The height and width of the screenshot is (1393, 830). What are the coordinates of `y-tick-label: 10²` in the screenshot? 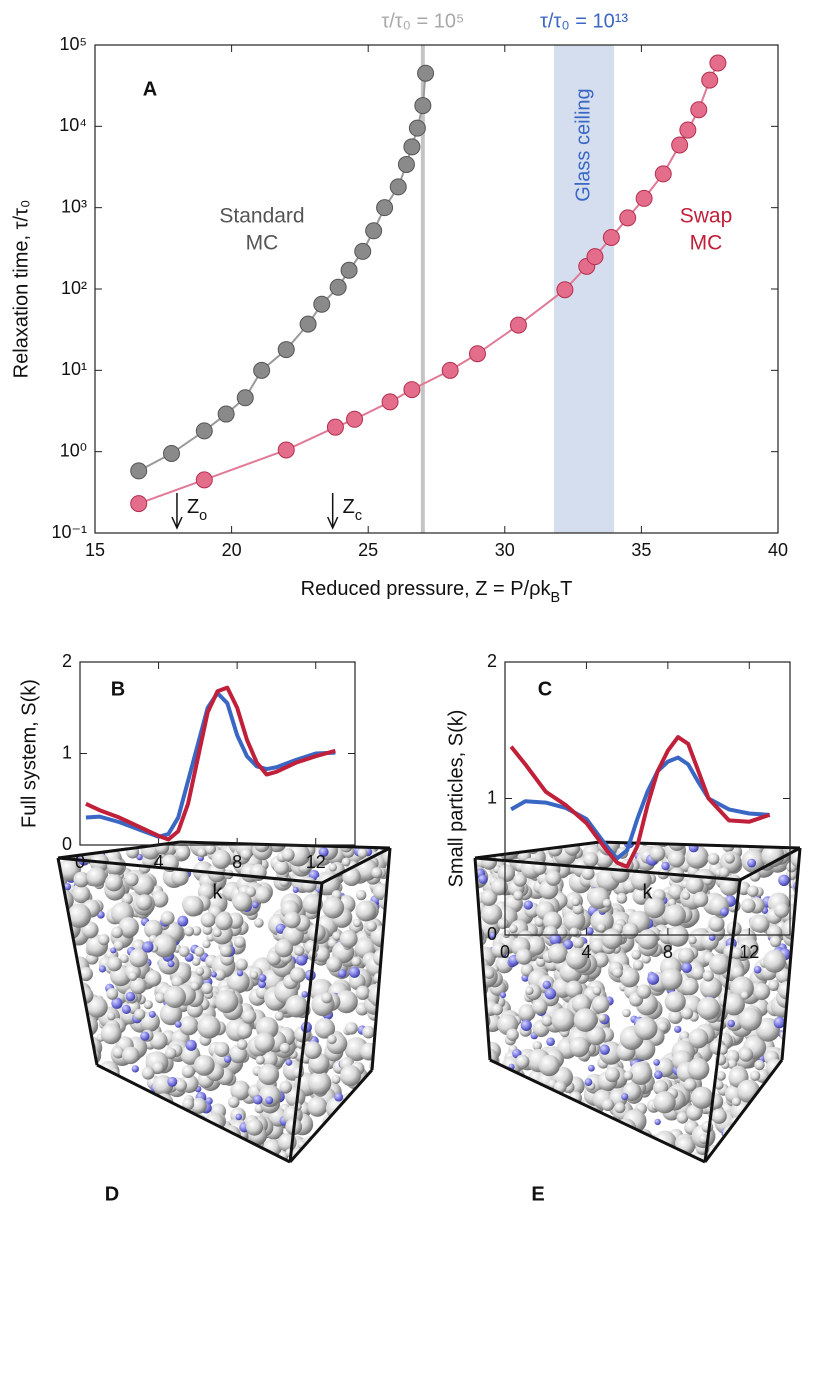 It's located at (74, 288).